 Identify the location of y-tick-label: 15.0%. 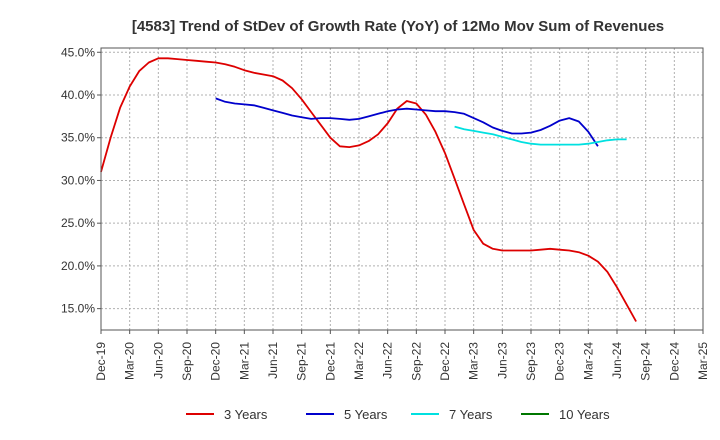
(78, 309).